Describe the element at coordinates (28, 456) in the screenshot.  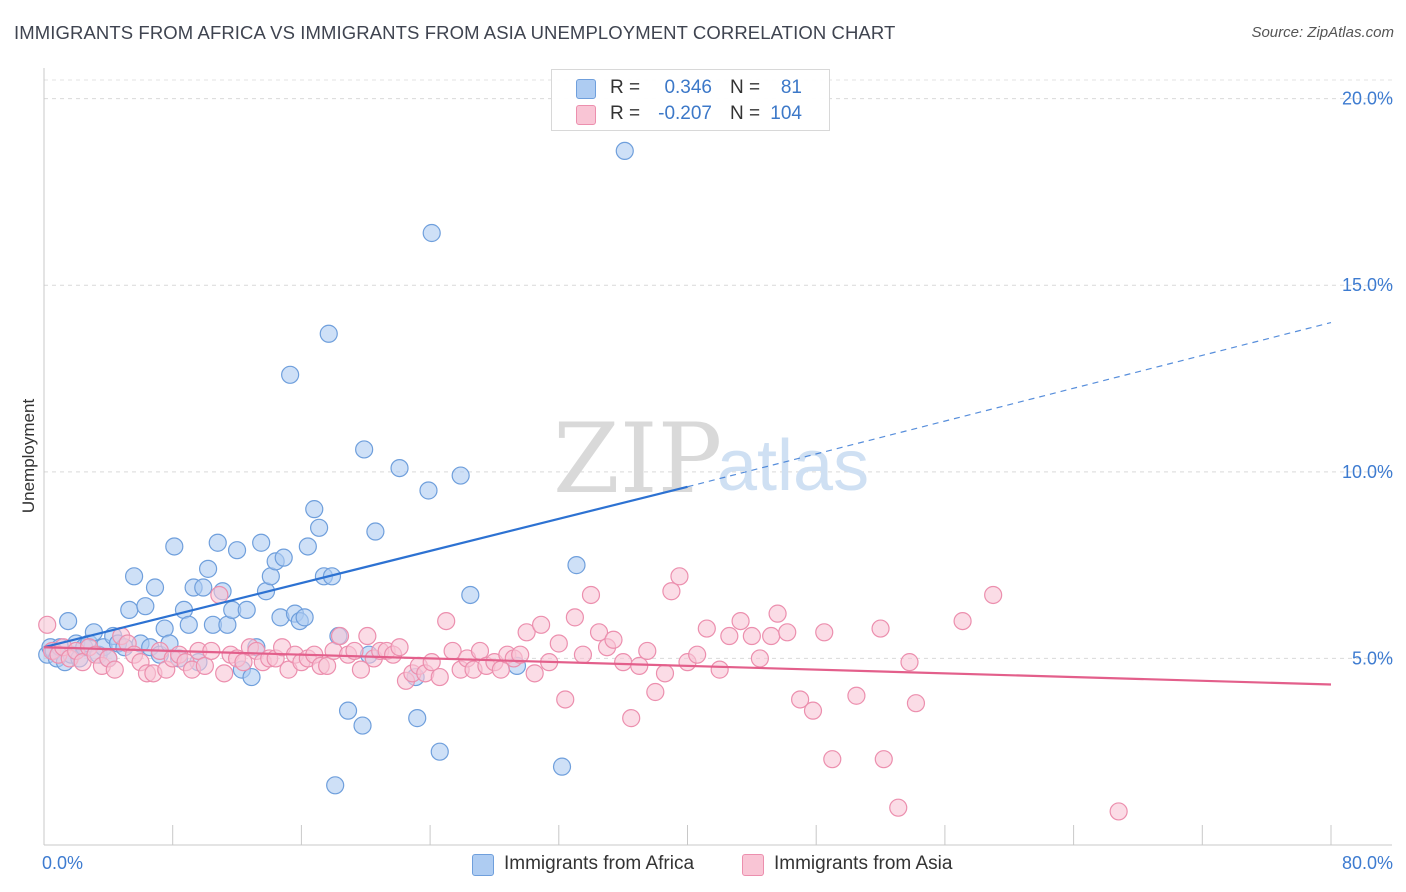
I see `y-axis-label: Unemployment` at that location.